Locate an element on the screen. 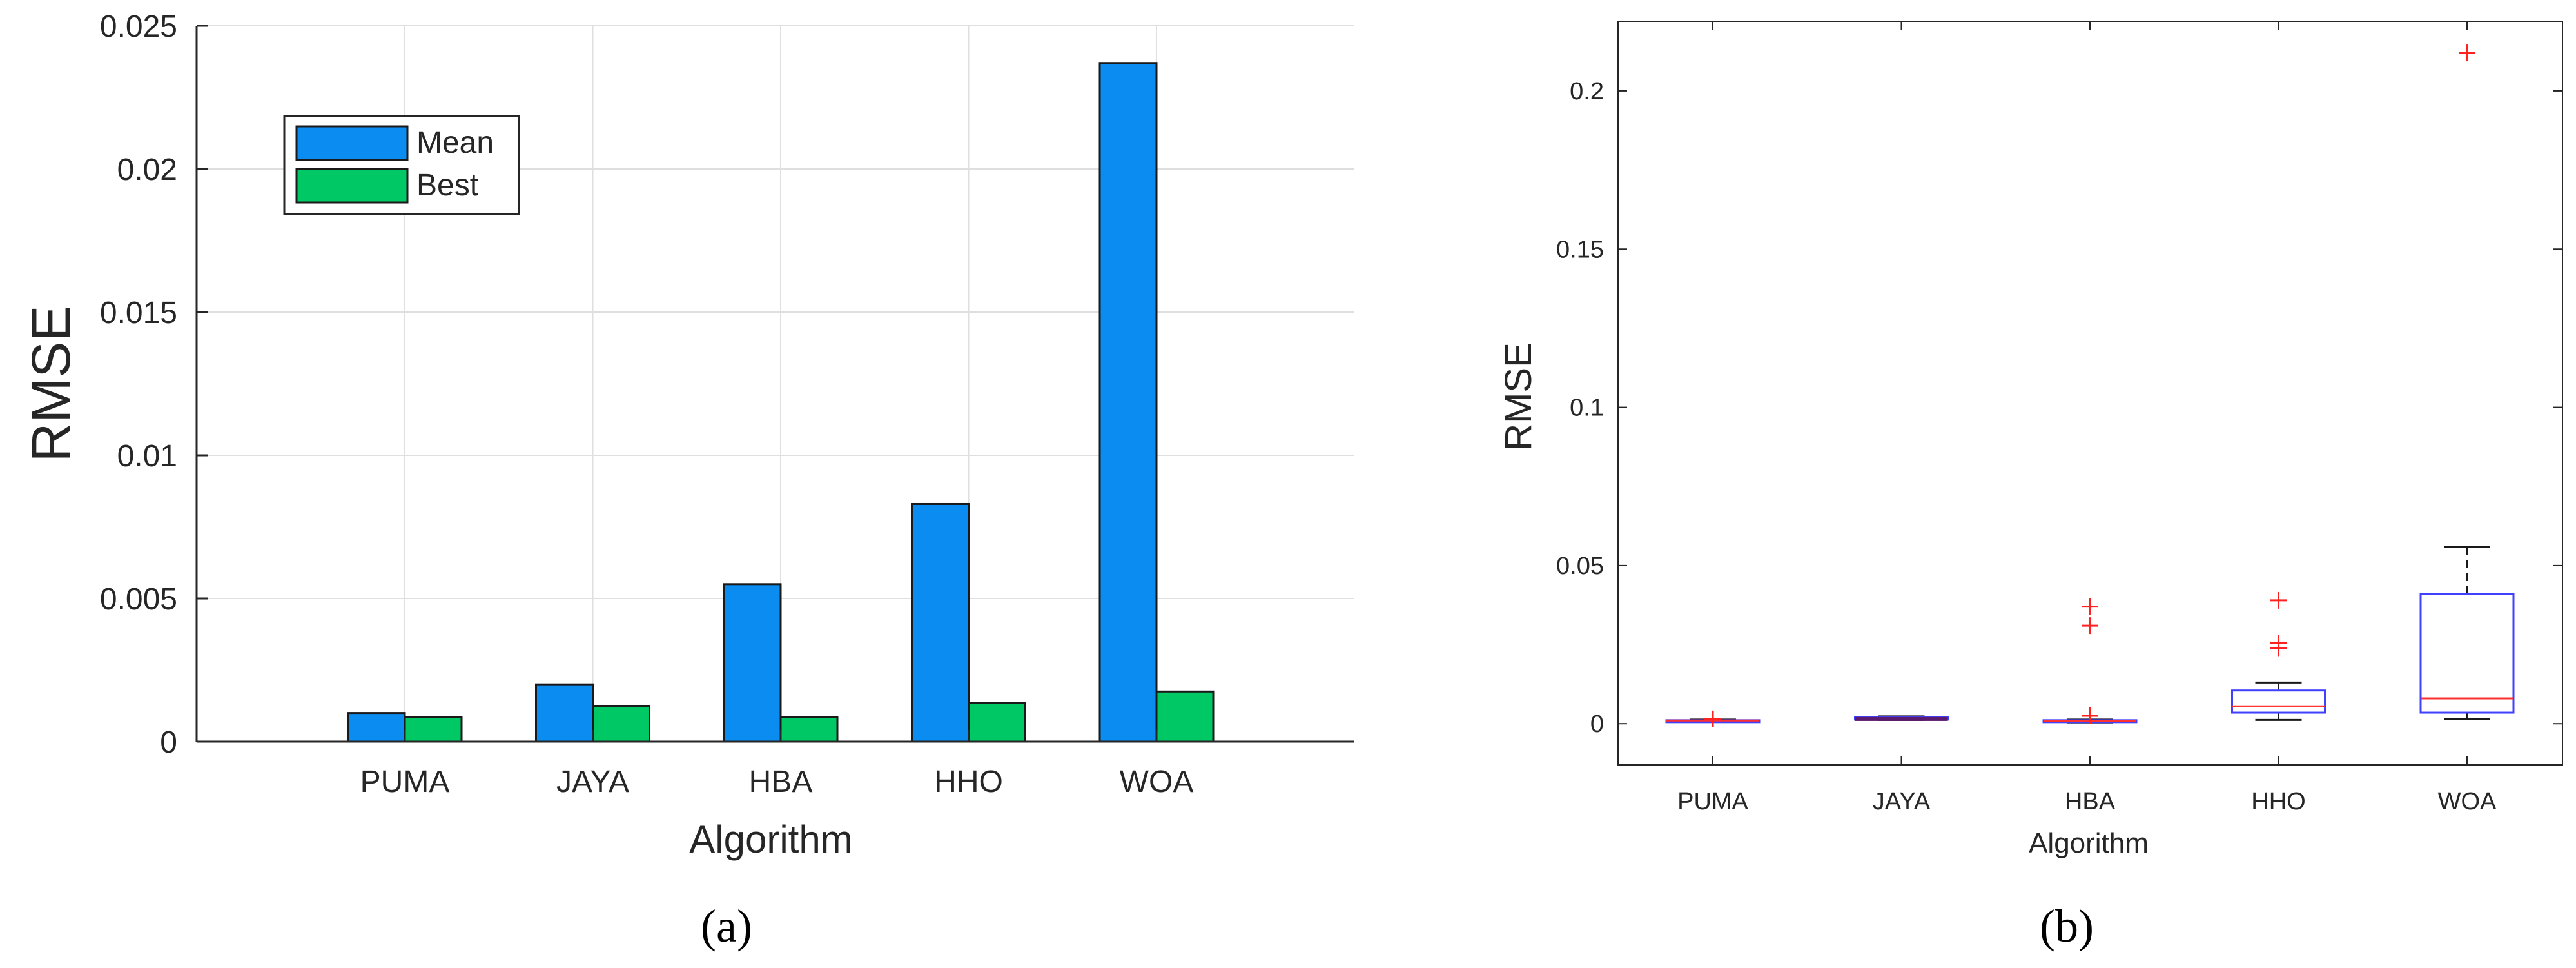  bar-best-woa is located at coordinates (1185, 716).